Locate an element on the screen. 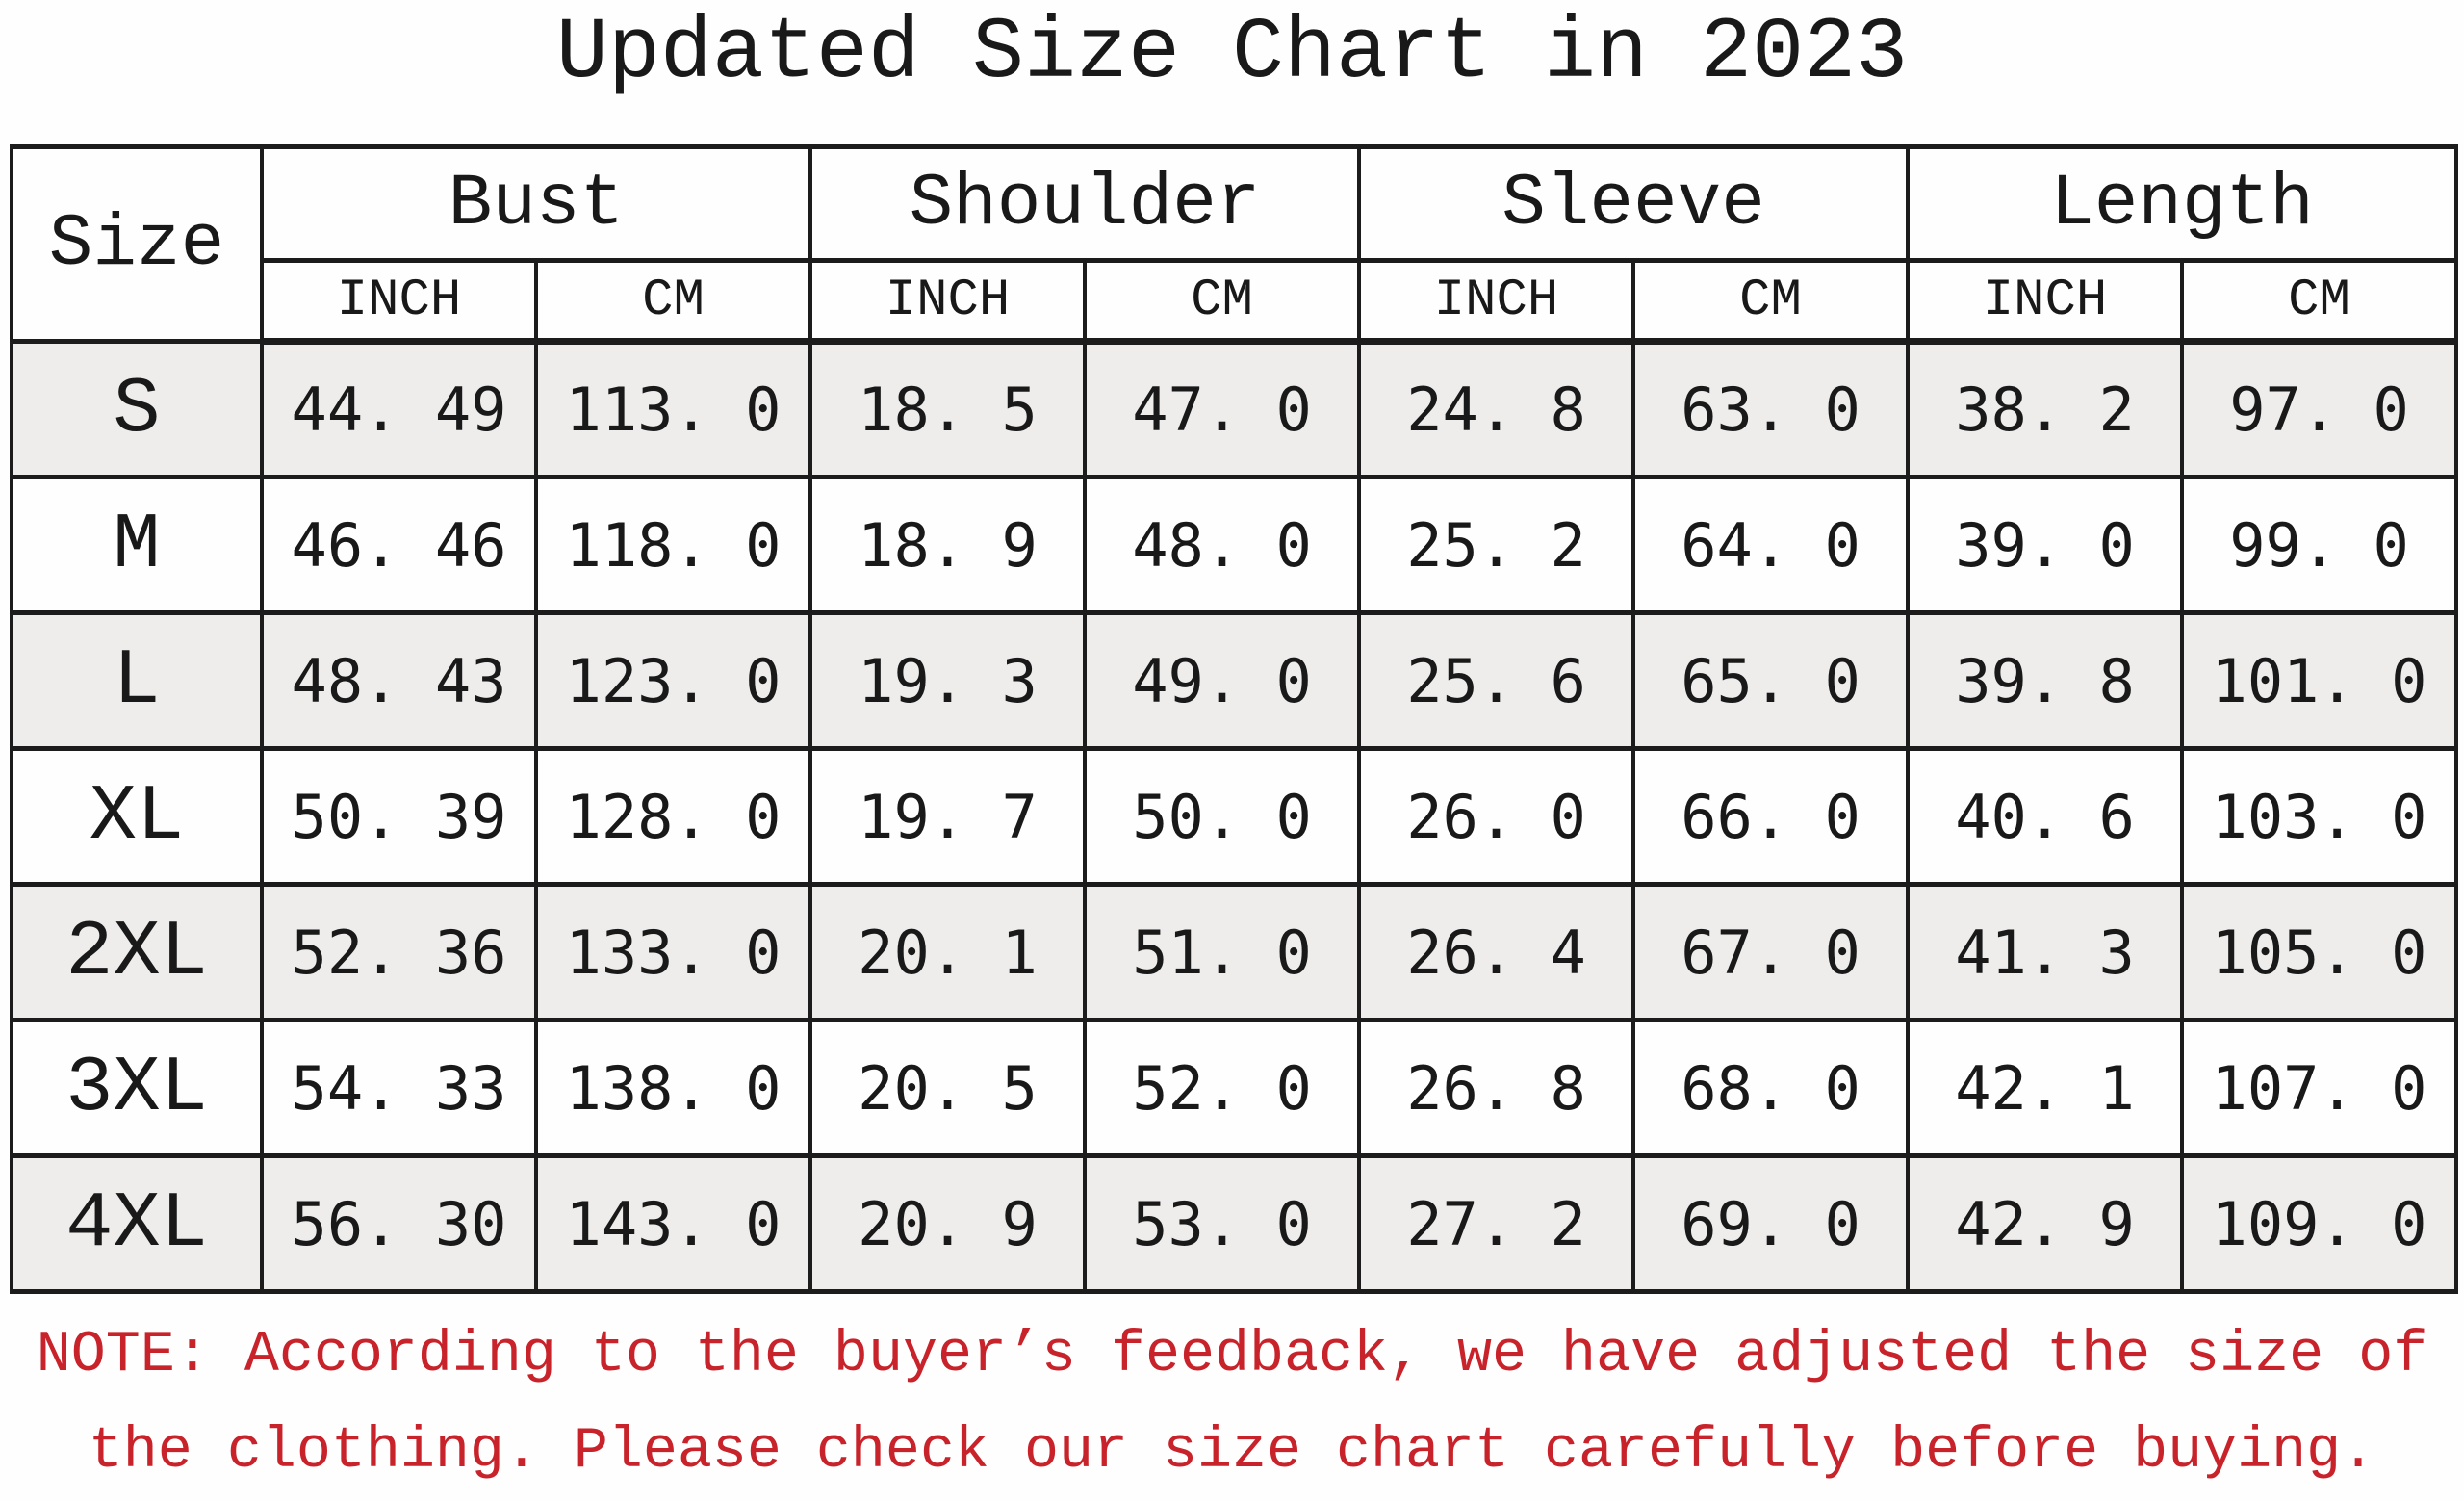 This screenshot has height=1501, width=2464. value-cell: 69. 0 is located at coordinates (1771, 1223).